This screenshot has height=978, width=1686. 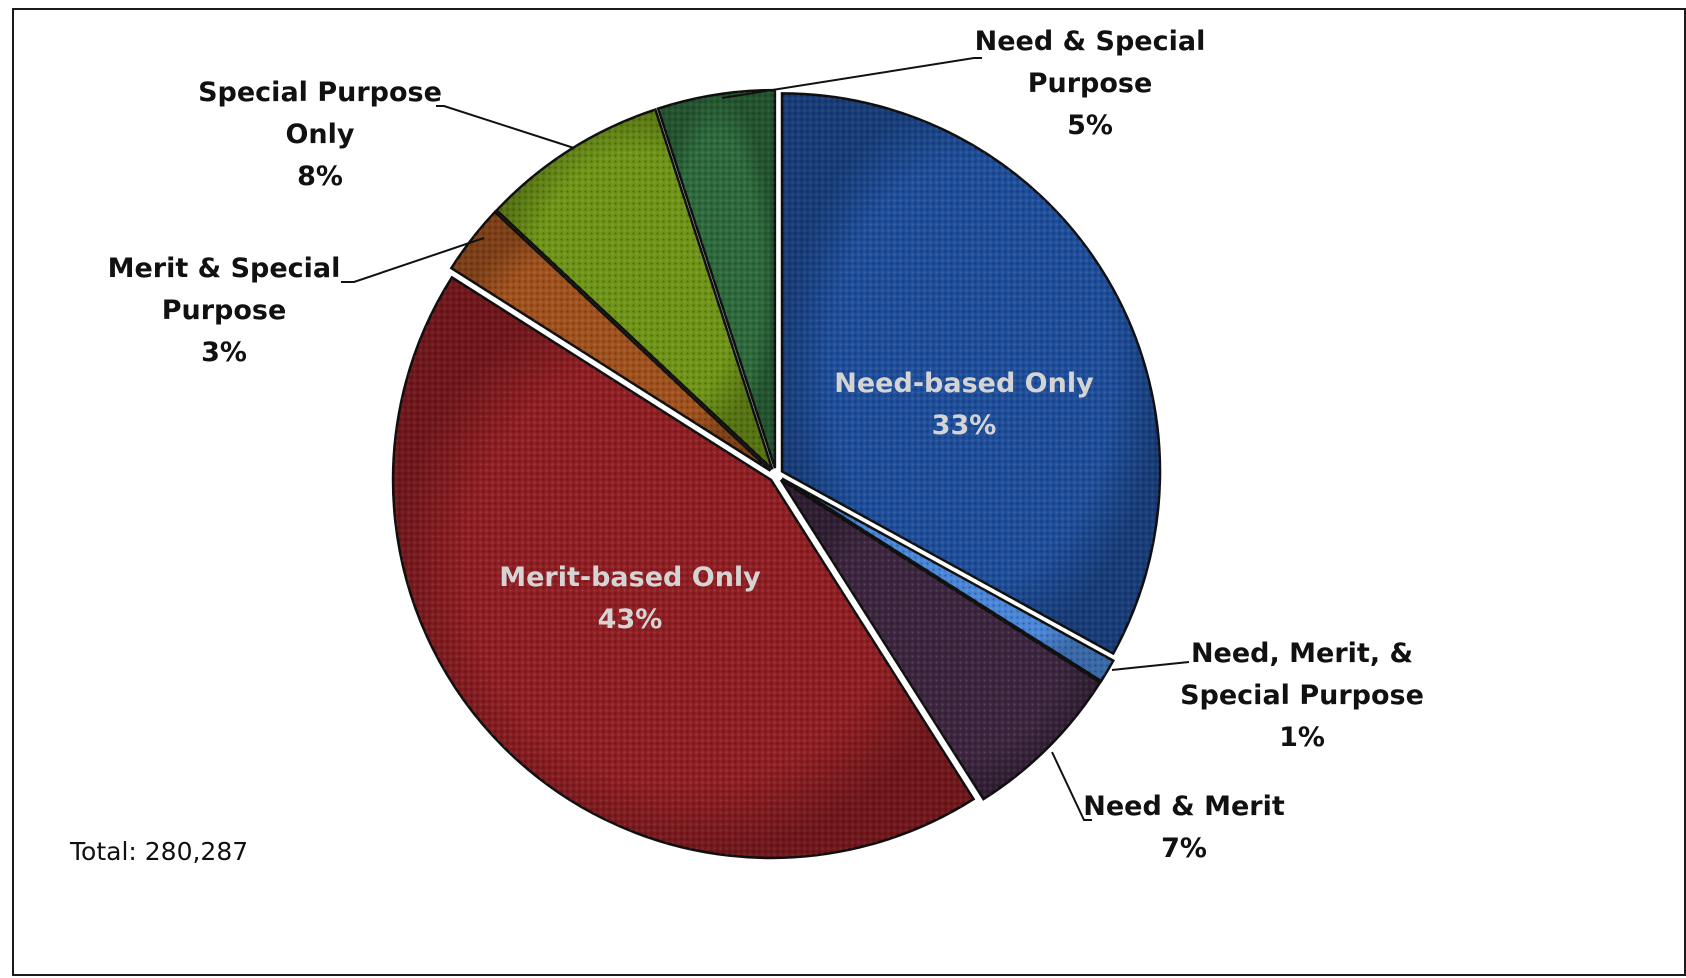 I want to click on pie-slice-merit-sp, so click(x=610, y=341).